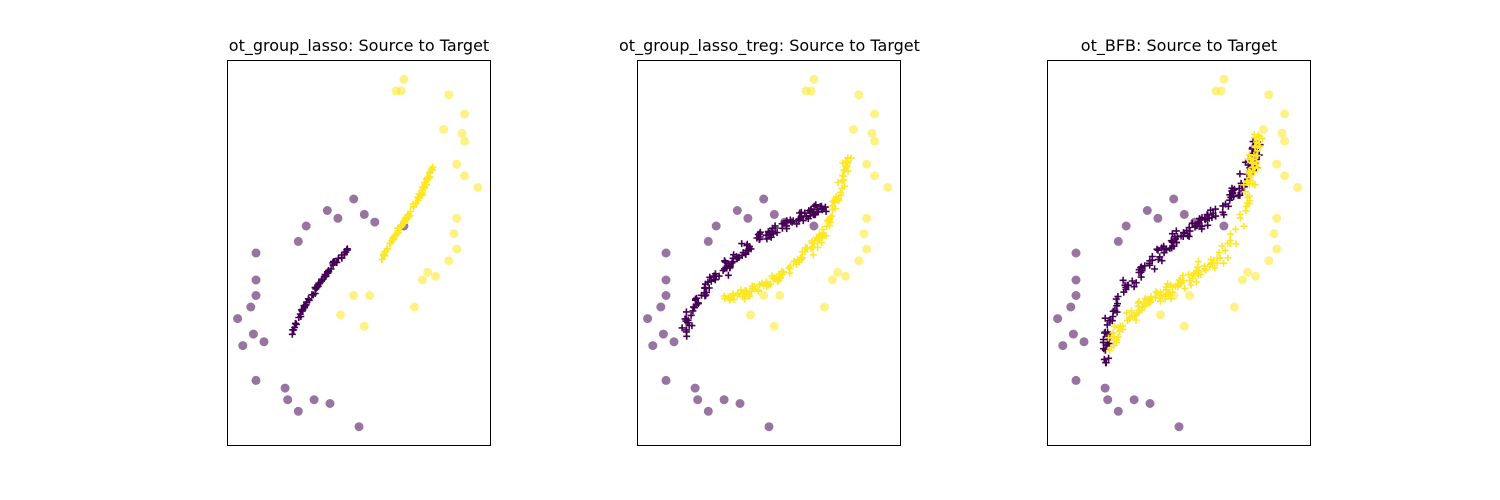 The height and width of the screenshot is (500, 1500). What do you see at coordinates (769, 45) in the screenshot?
I see `chart-title: ot_group_lasso_treg: Source to Target` at bounding box center [769, 45].